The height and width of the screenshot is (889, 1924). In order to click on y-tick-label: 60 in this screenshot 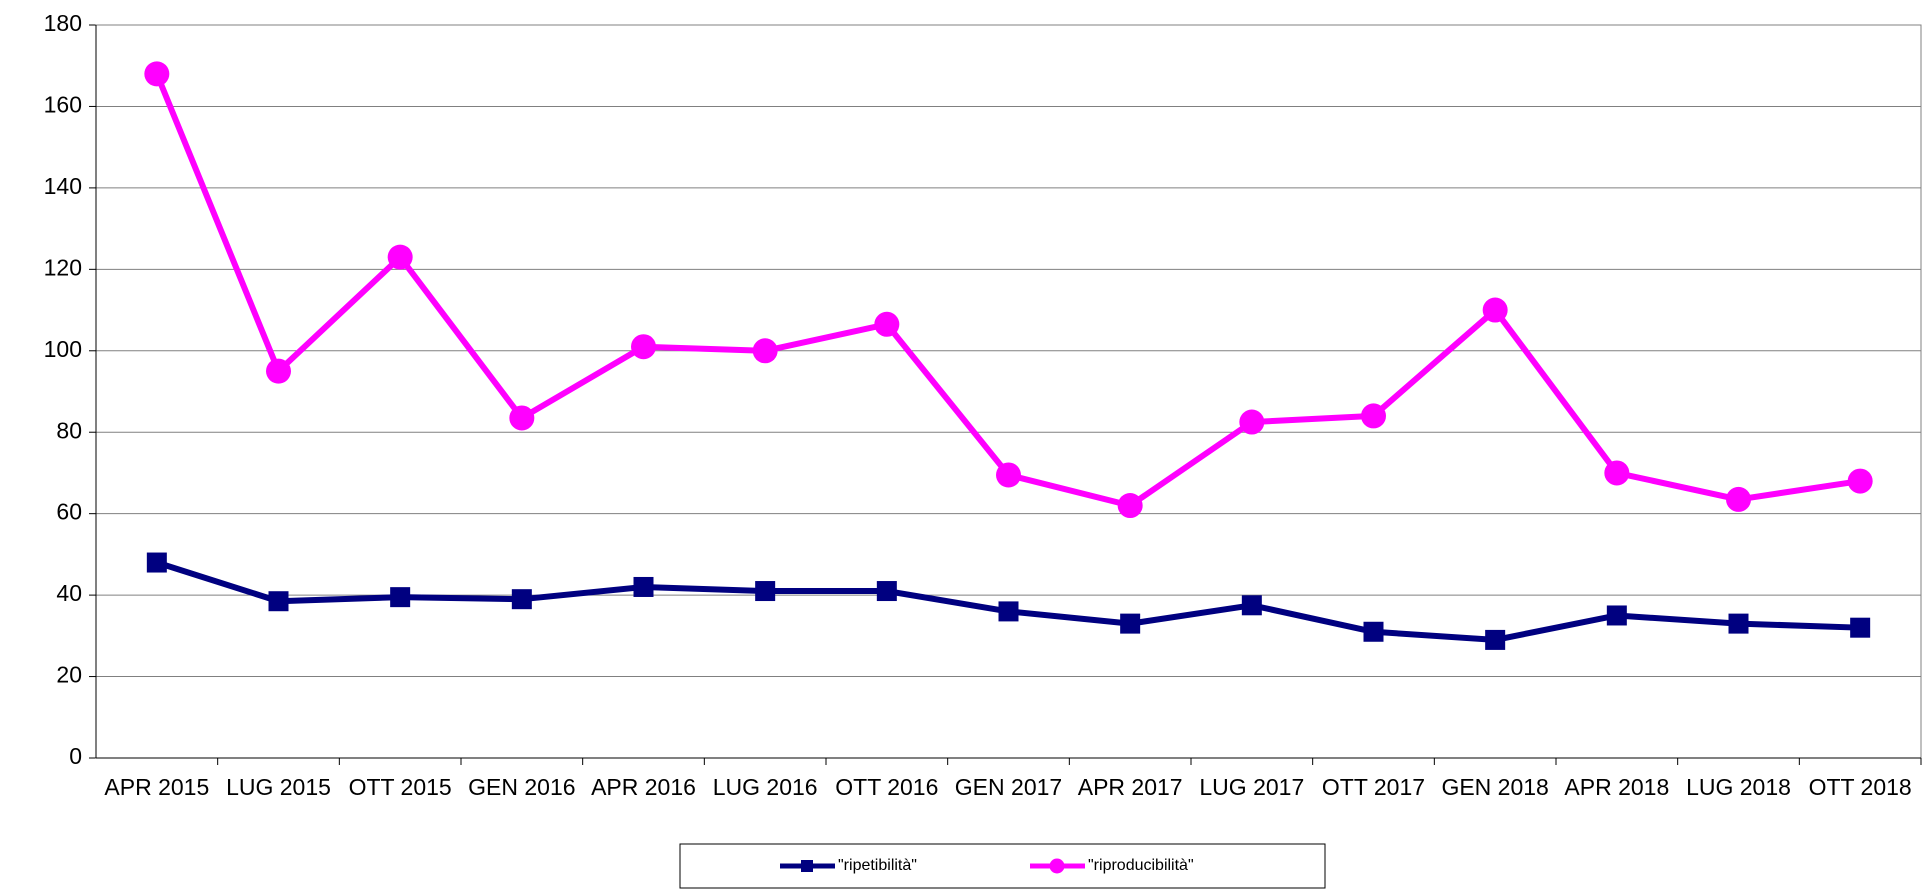, I will do `click(69, 512)`.